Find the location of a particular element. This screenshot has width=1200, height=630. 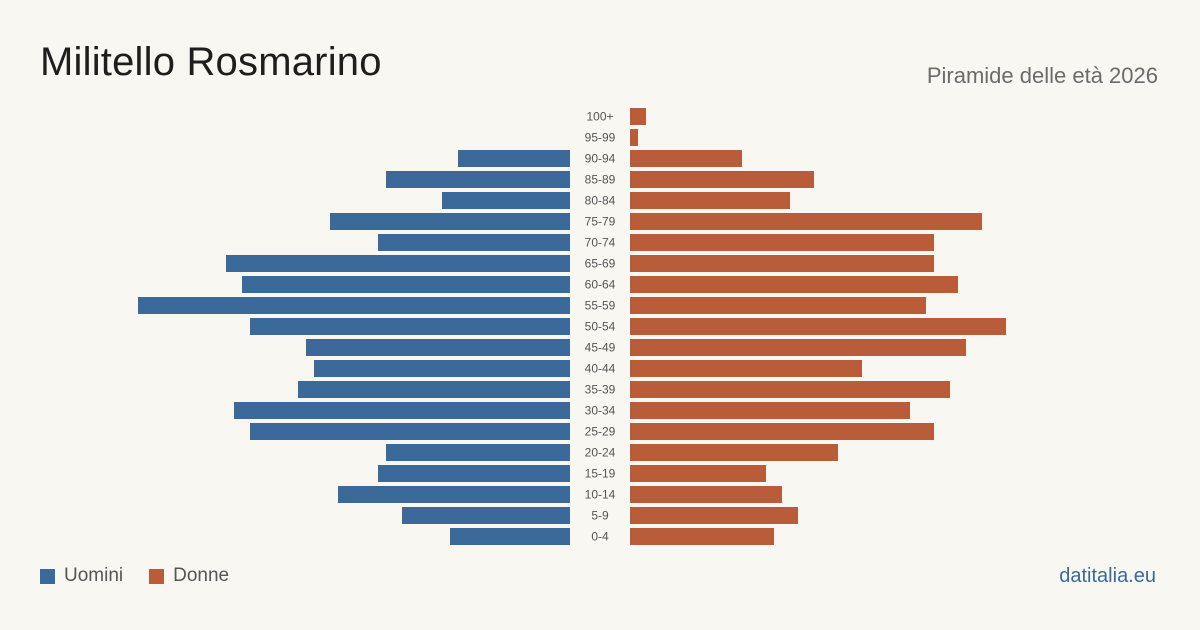

legend-item-men: Uomini is located at coordinates (81, 576).